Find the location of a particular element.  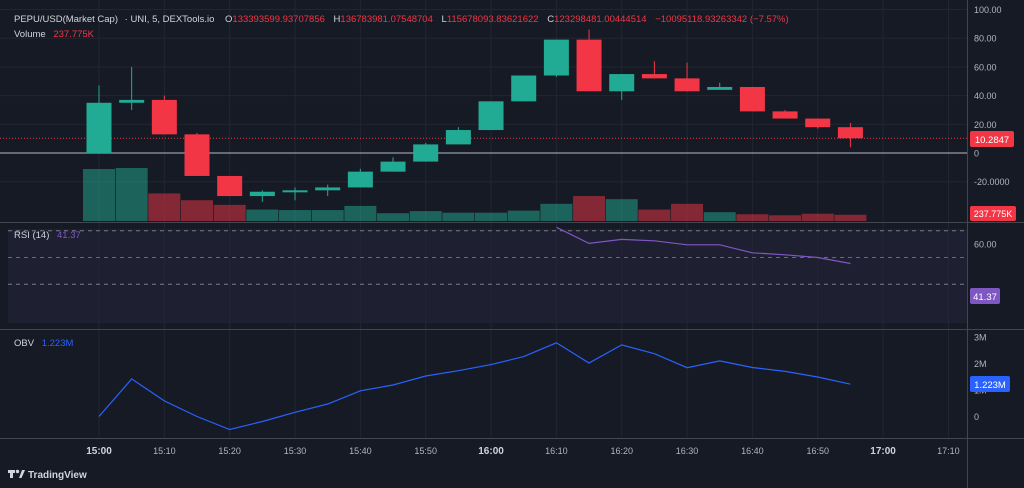

ohlc-open-value: 133393599.93707856 is located at coordinates (278, 19).